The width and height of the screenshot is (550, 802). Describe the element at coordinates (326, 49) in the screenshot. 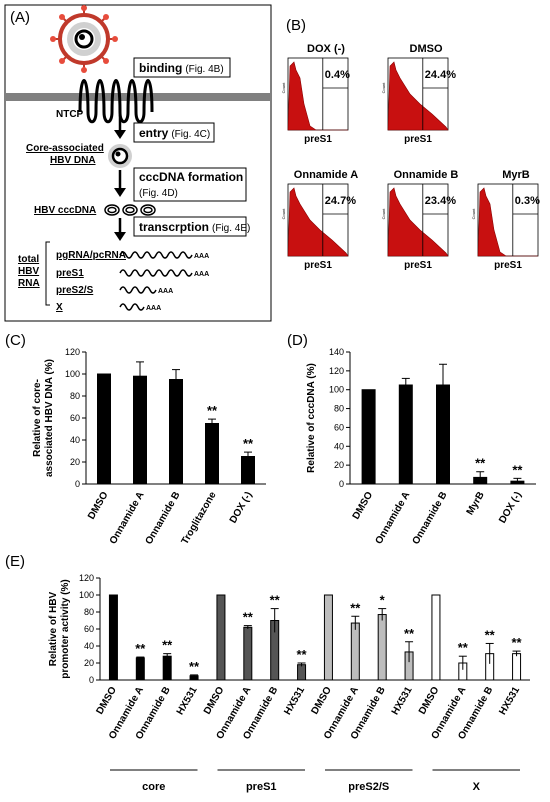

I see `histogram-title: DOX (-)` at that location.